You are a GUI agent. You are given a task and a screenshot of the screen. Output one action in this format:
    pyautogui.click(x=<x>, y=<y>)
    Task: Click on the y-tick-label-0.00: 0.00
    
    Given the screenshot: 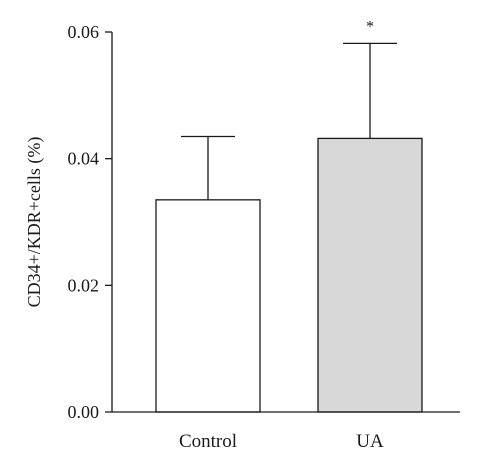 What is the action you would take?
    pyautogui.click(x=84, y=412)
    